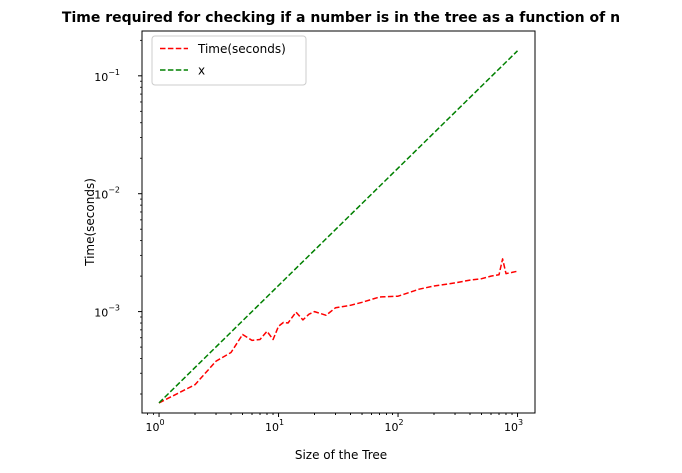  What do you see at coordinates (90, 222) in the screenshot?
I see `y-axis-label: Time(seconds)` at bounding box center [90, 222].